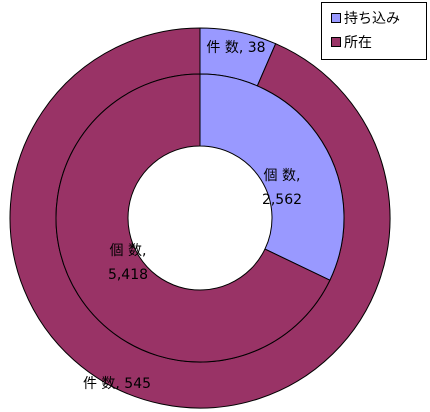 The height and width of the screenshot is (412, 430). I want to click on outer-ring-label-0: 件 数, 38, so click(235, 48).